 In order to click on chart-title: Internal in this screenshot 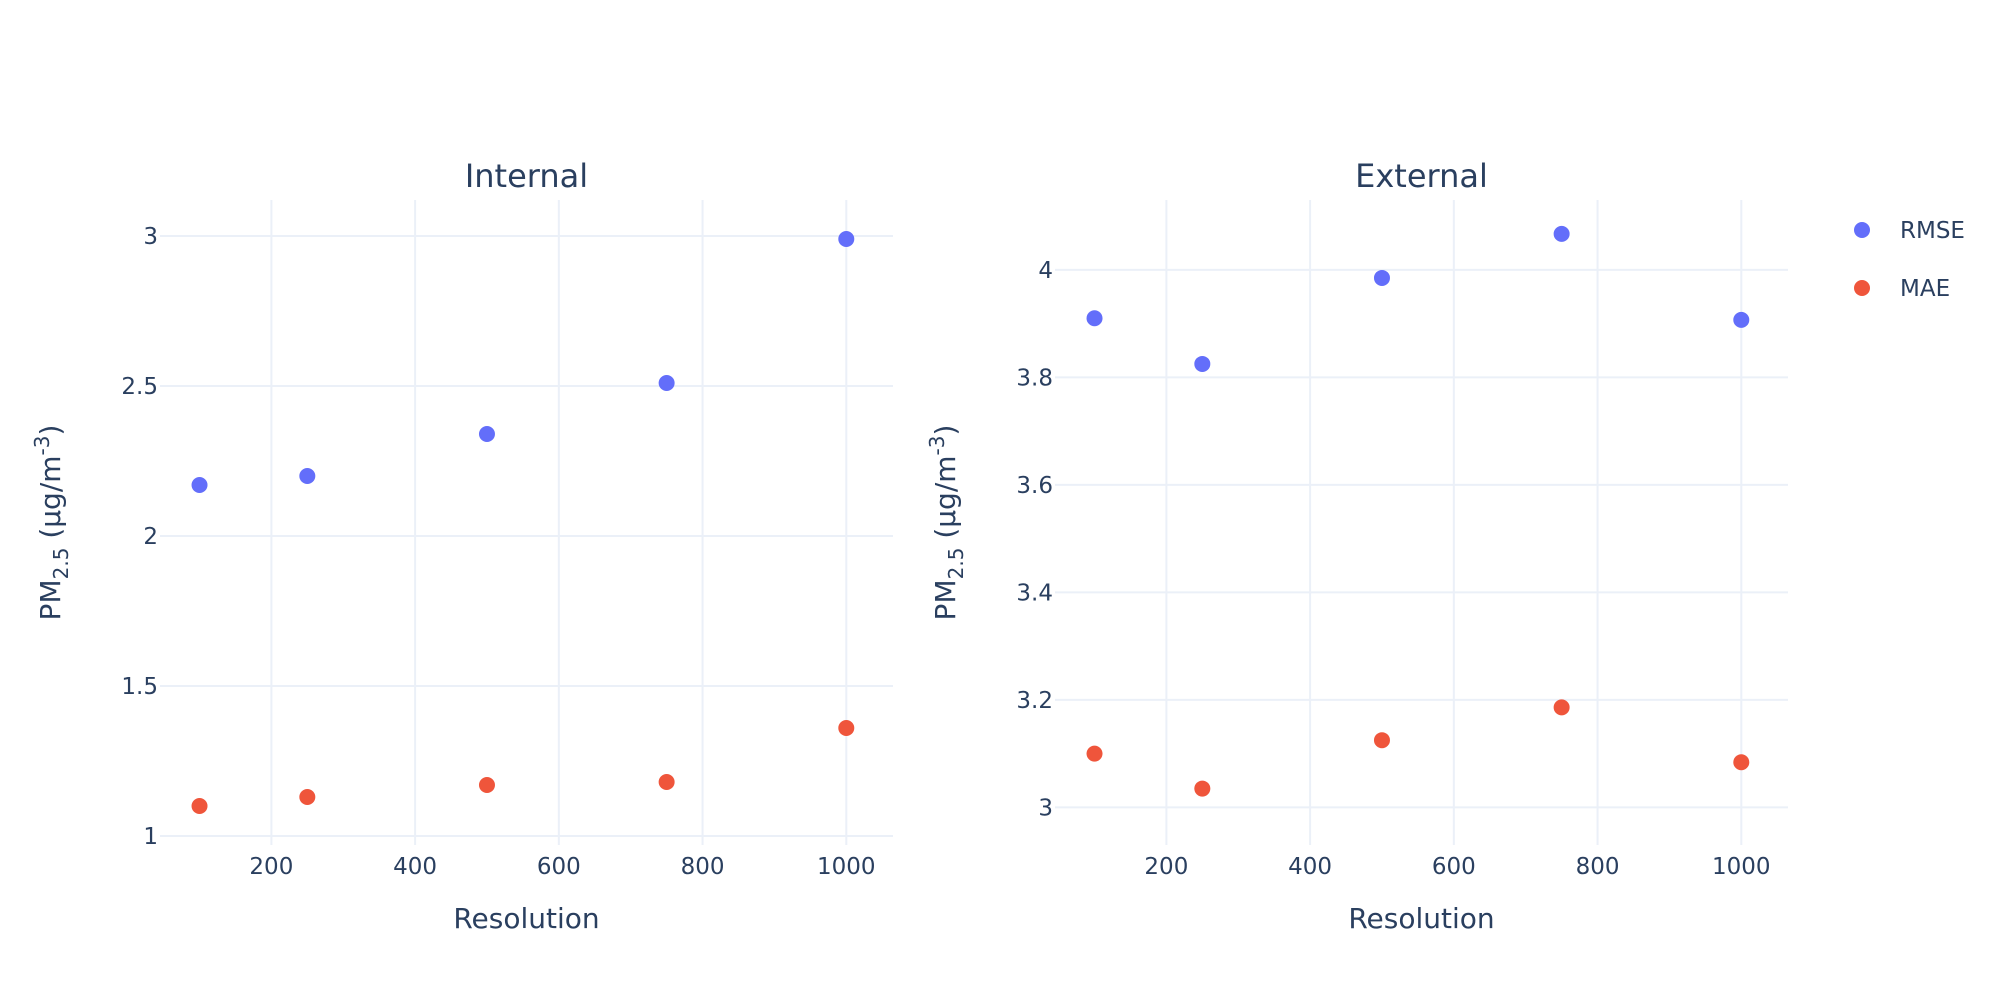, I will do `click(526, 176)`.